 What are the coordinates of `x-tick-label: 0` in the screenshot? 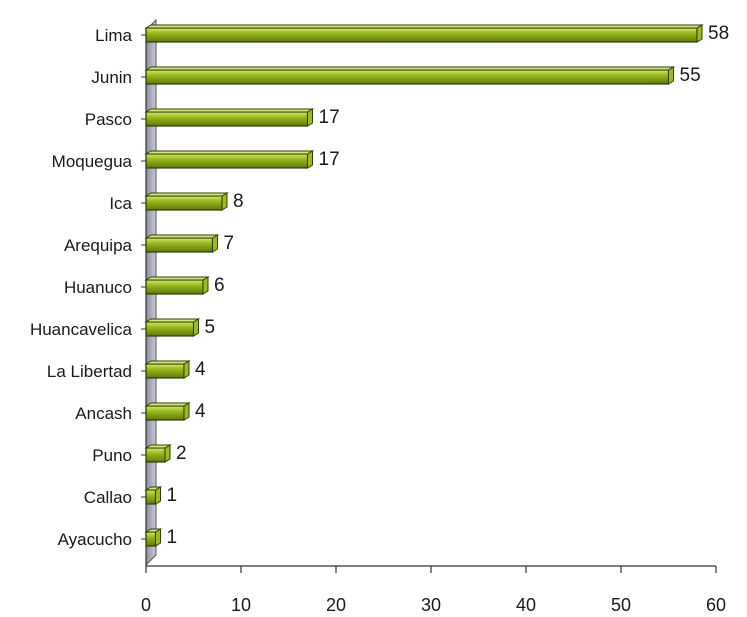 It's located at (146, 605).